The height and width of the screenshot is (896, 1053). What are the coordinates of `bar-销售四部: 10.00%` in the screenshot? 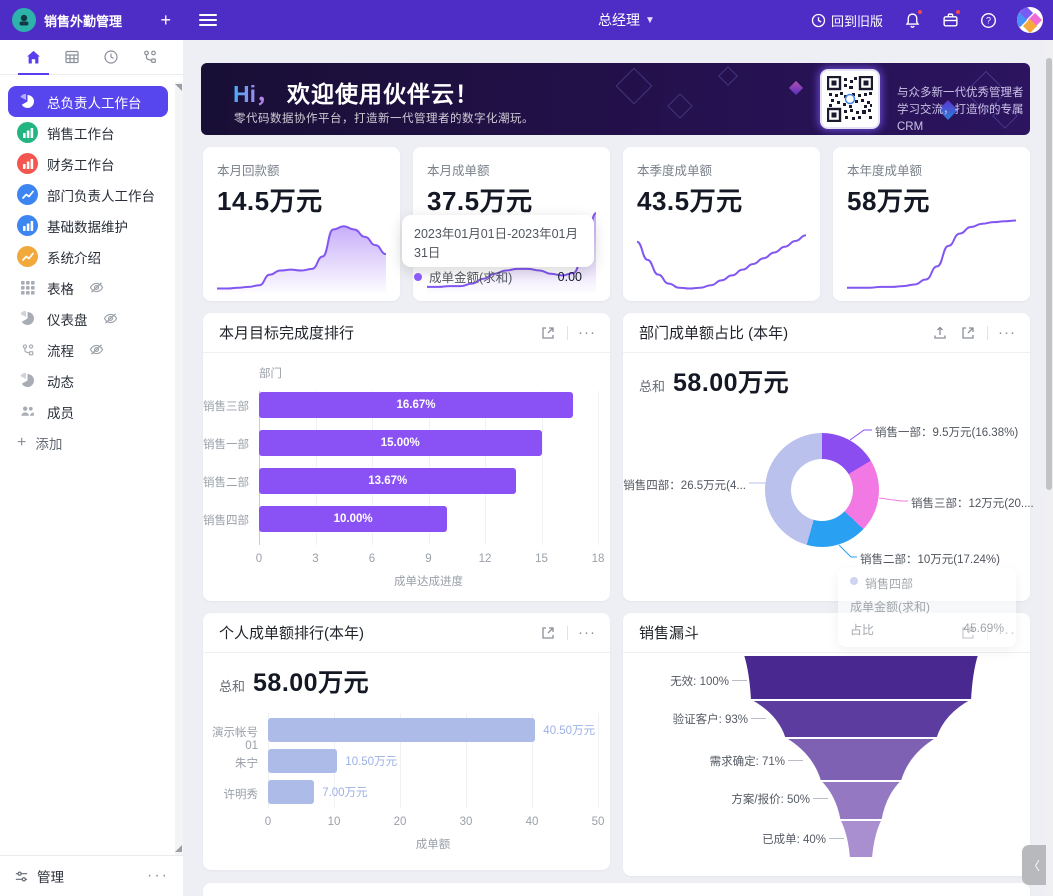 It's located at (353, 519).